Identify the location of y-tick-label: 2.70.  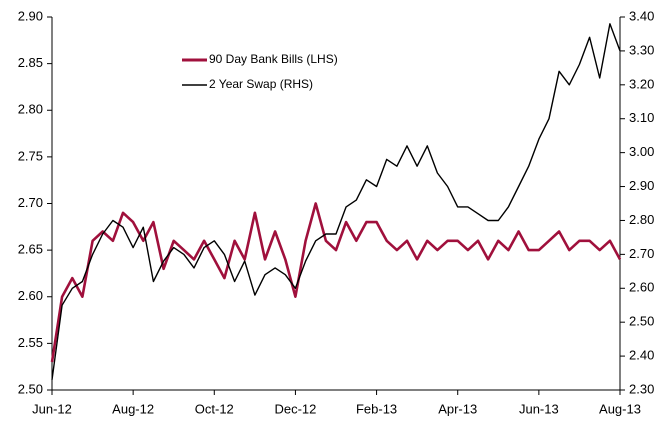
(30, 202).